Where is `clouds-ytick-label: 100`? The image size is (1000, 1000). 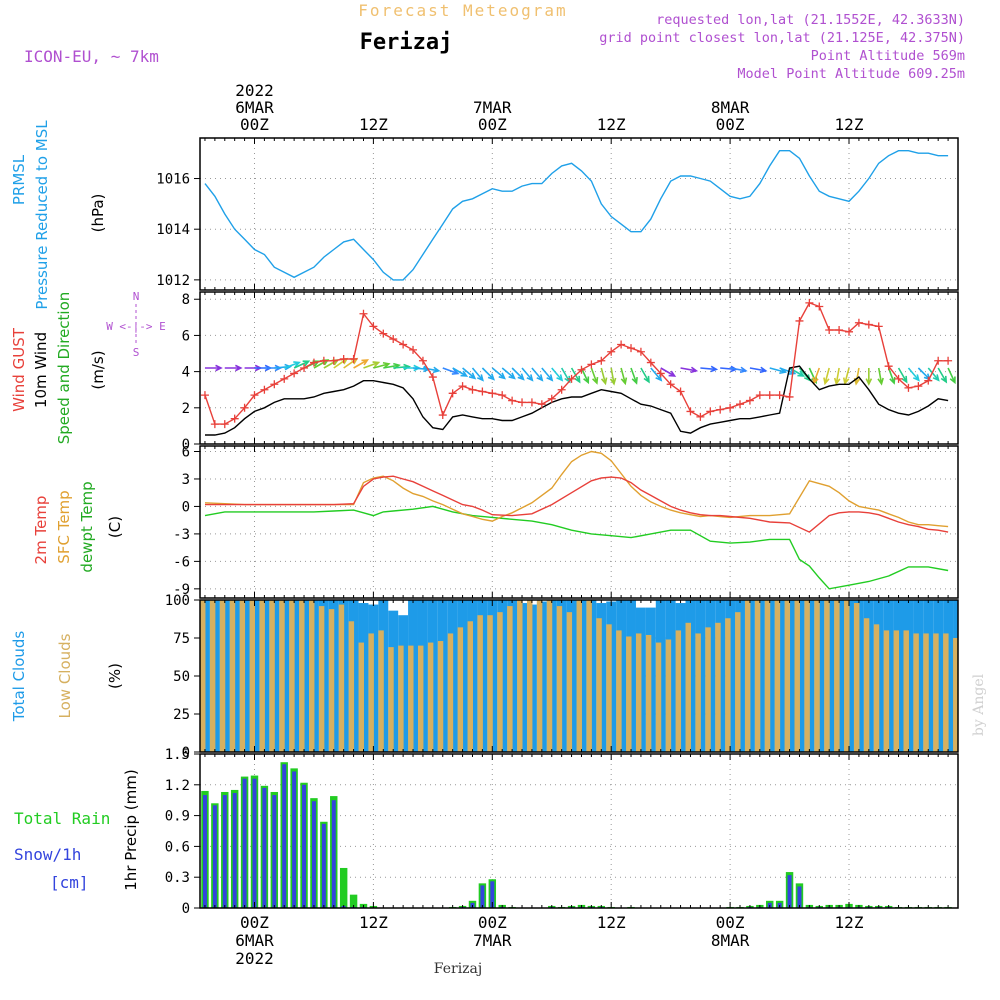 clouds-ytick-label: 100 is located at coordinates (177, 601).